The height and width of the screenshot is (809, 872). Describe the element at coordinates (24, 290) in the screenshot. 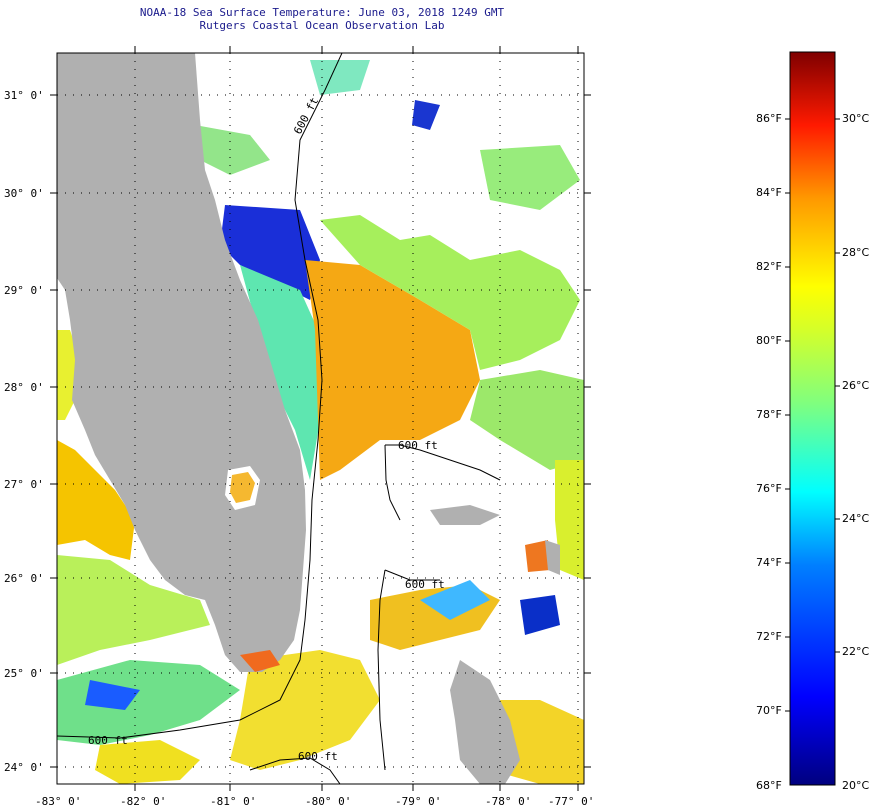

I see `lat-label: 29° 0'` at that location.